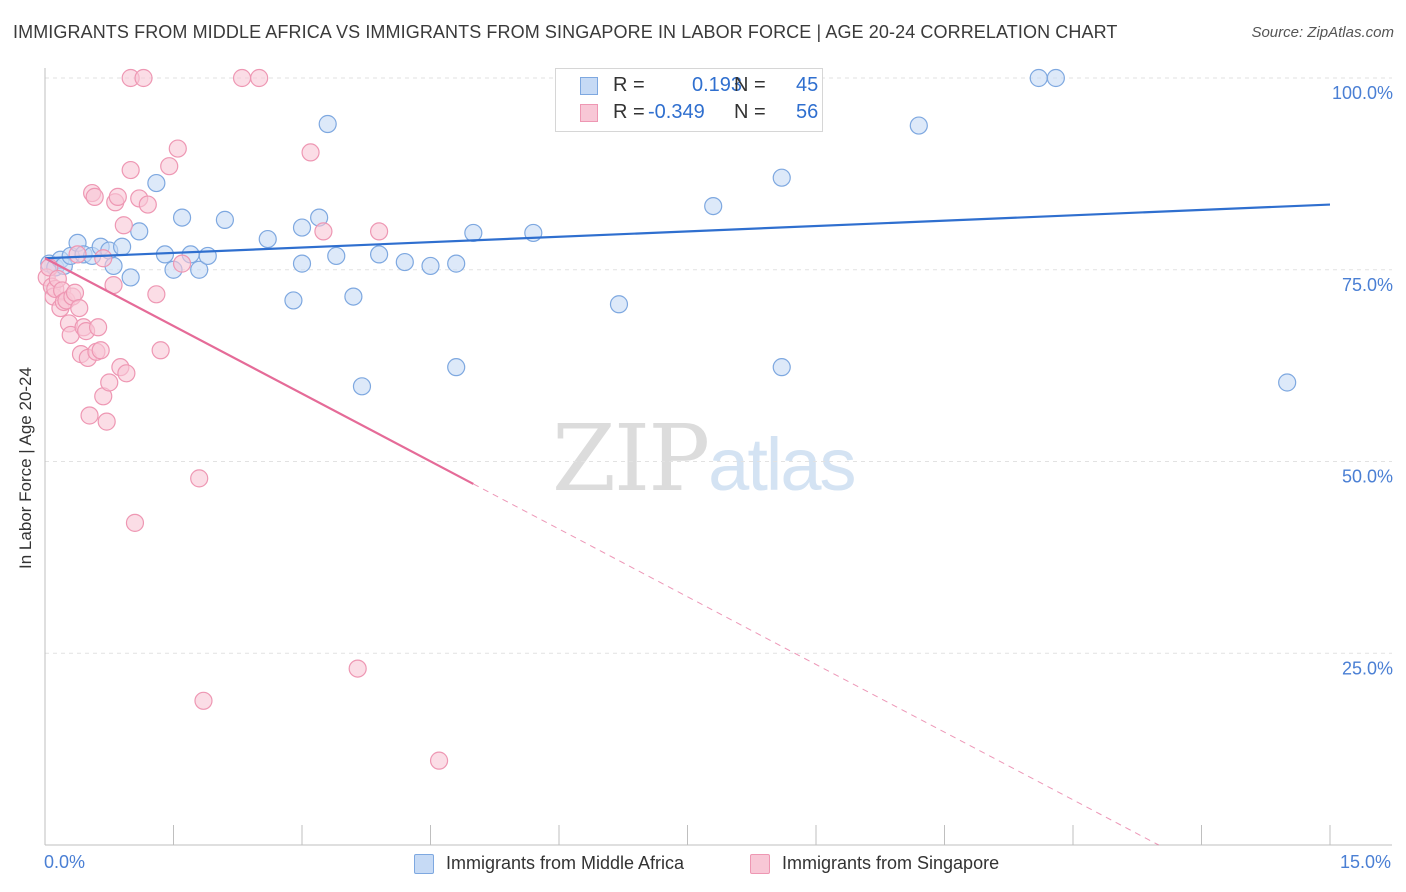  What do you see at coordinates (1366, 862) in the screenshot?
I see `x-tick-label-max: 15.0%` at bounding box center [1366, 862].